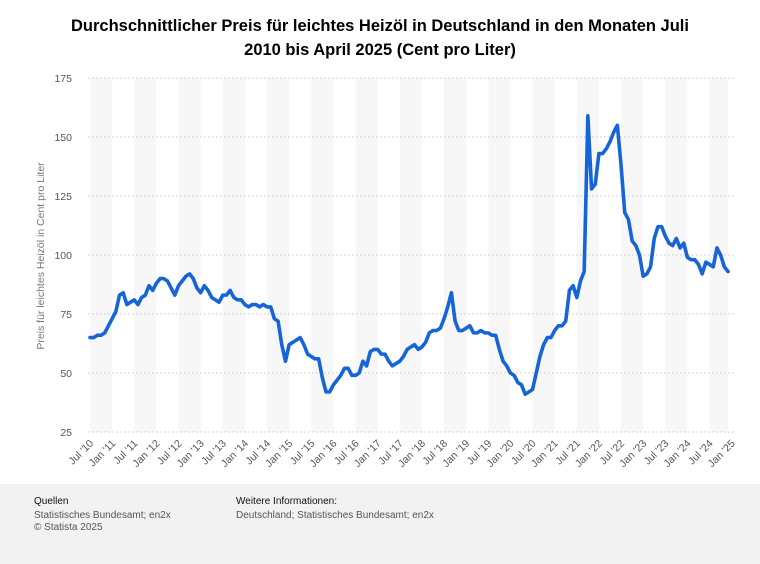  Describe the element at coordinates (63, 79) in the screenshot. I see `y-tick-label-175: 175` at that location.